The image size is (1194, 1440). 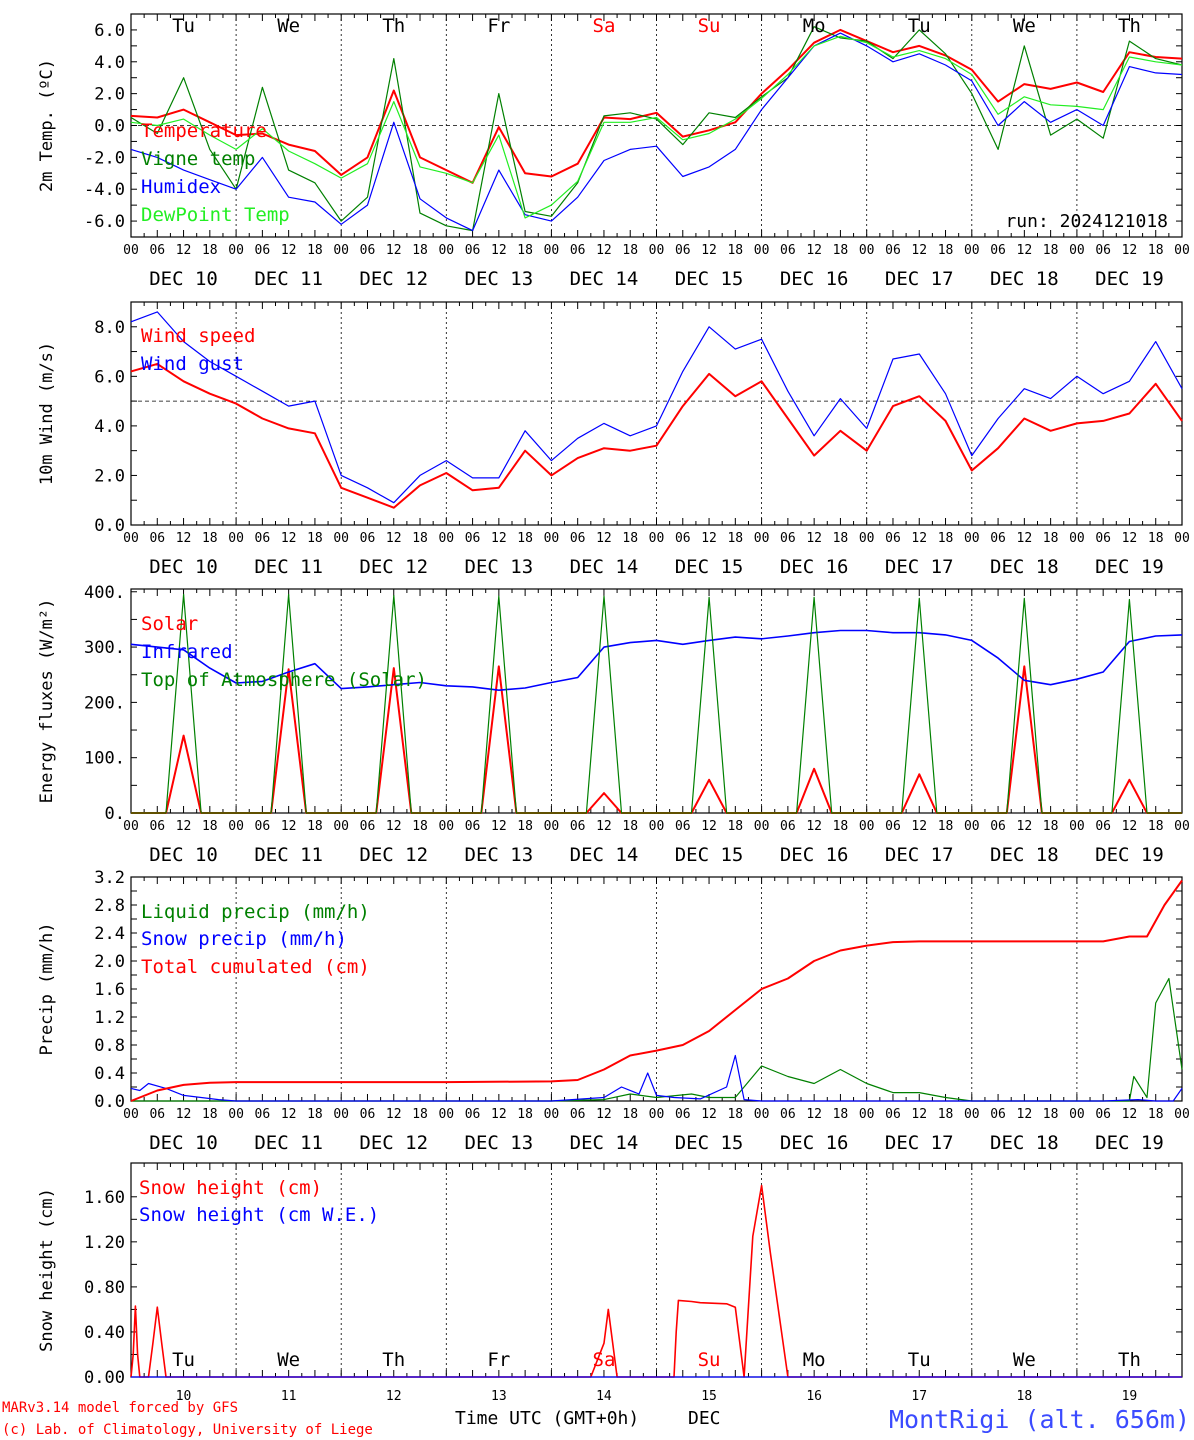 What do you see at coordinates (109, 906) in the screenshot?
I see `y-tick-label: 2.8` at bounding box center [109, 906].